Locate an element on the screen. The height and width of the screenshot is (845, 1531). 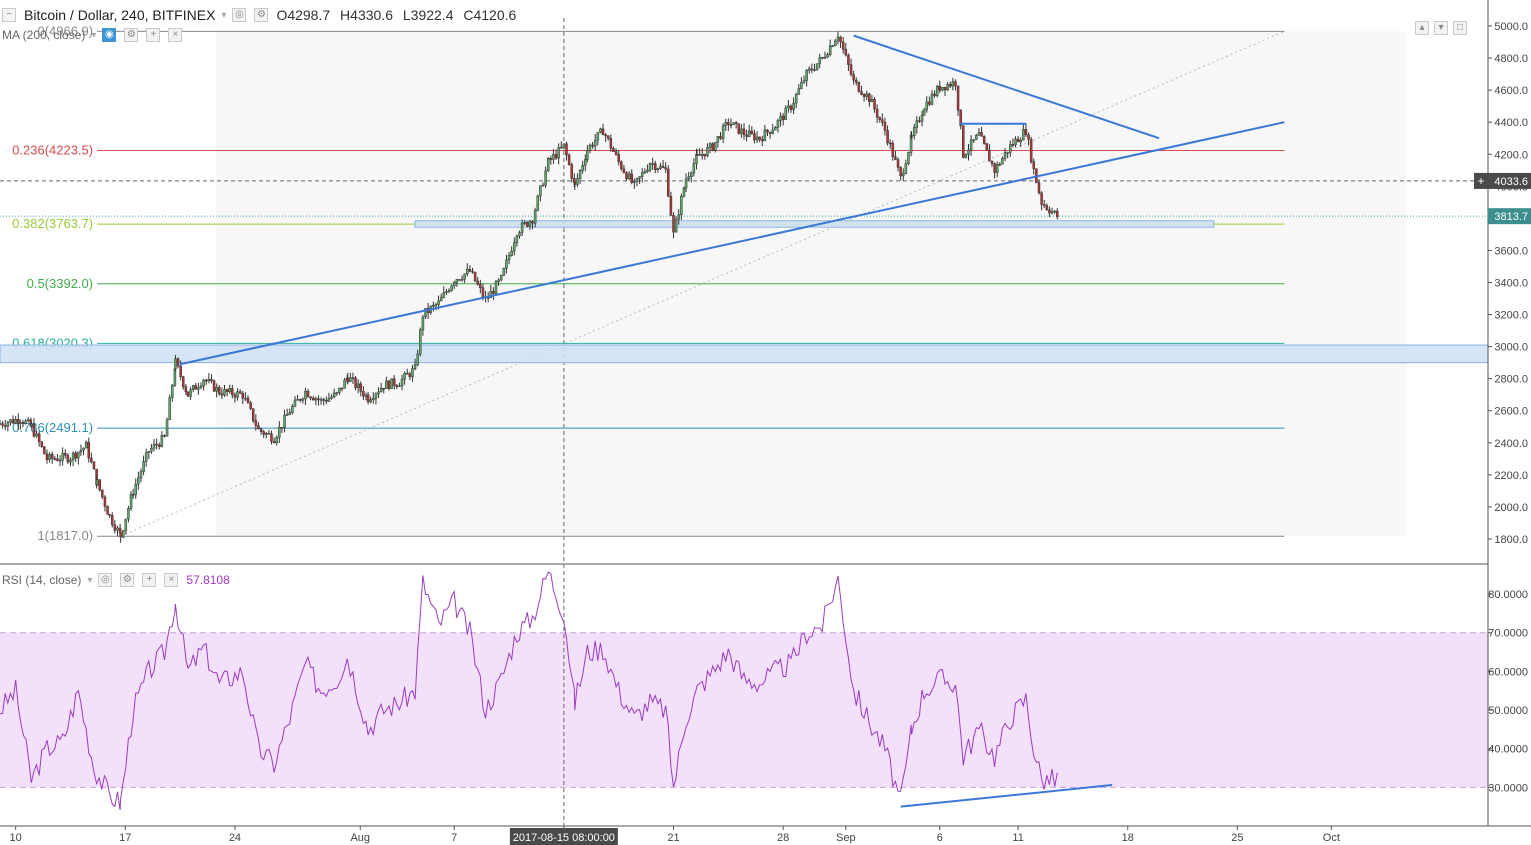
open-value: O4298.7 is located at coordinates (303, 15).